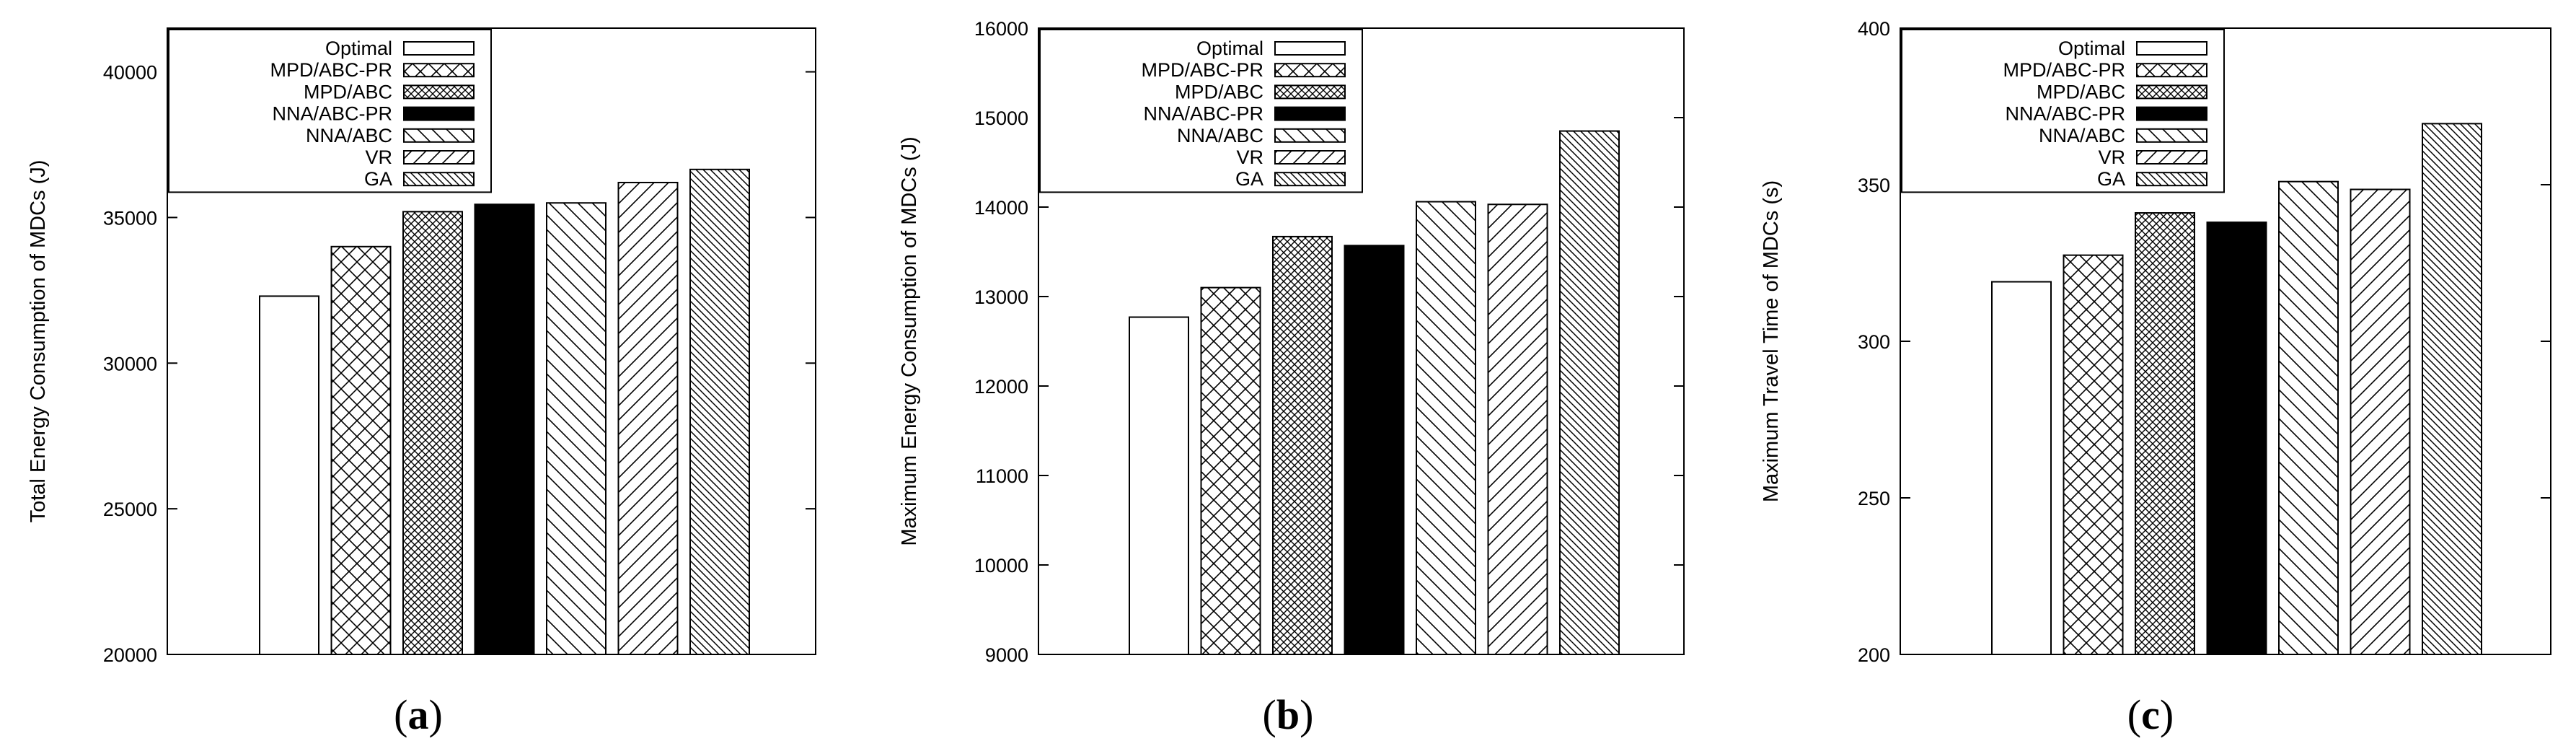 The height and width of the screenshot is (754, 2576). Describe the element at coordinates (130, 218) in the screenshot. I see `y-tick-label: 35000` at that location.